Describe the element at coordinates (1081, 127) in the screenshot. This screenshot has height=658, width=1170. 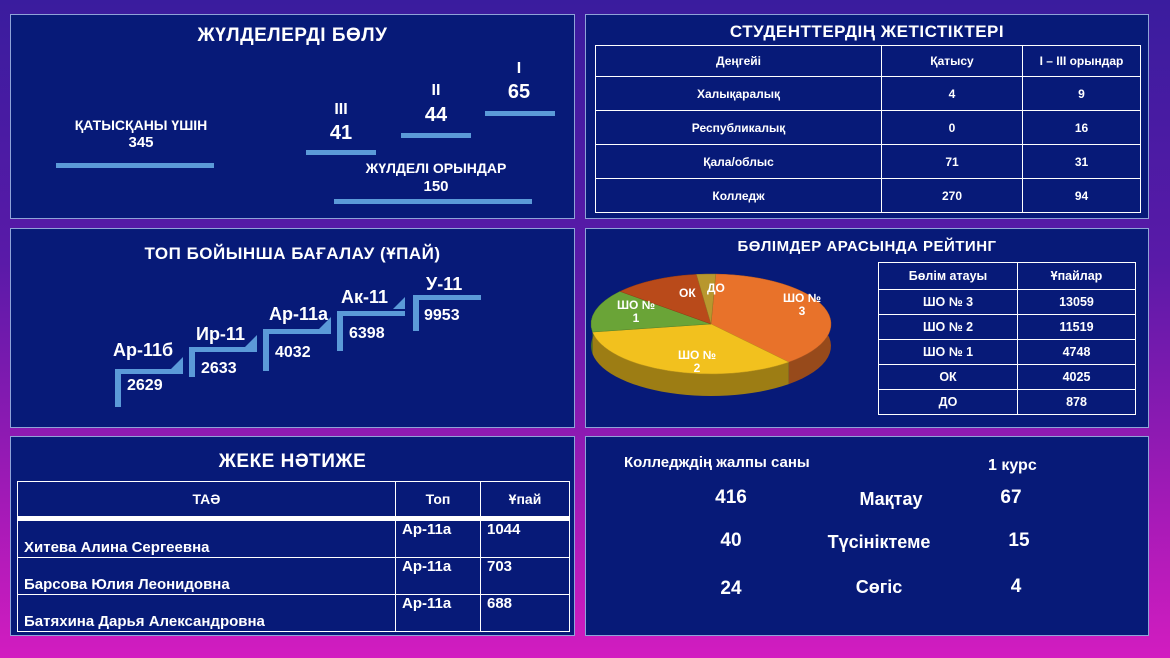
I see `row-places: 16` at that location.